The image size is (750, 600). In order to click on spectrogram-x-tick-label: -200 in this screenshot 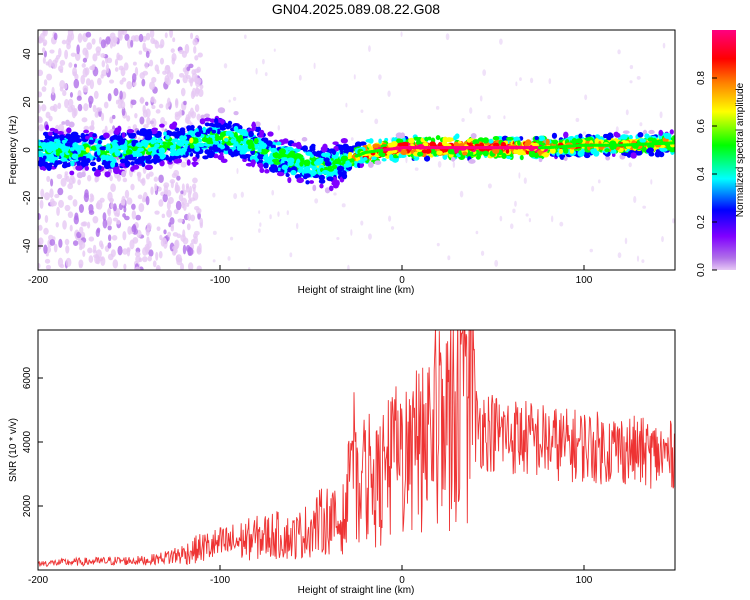, I will do `click(38, 280)`.